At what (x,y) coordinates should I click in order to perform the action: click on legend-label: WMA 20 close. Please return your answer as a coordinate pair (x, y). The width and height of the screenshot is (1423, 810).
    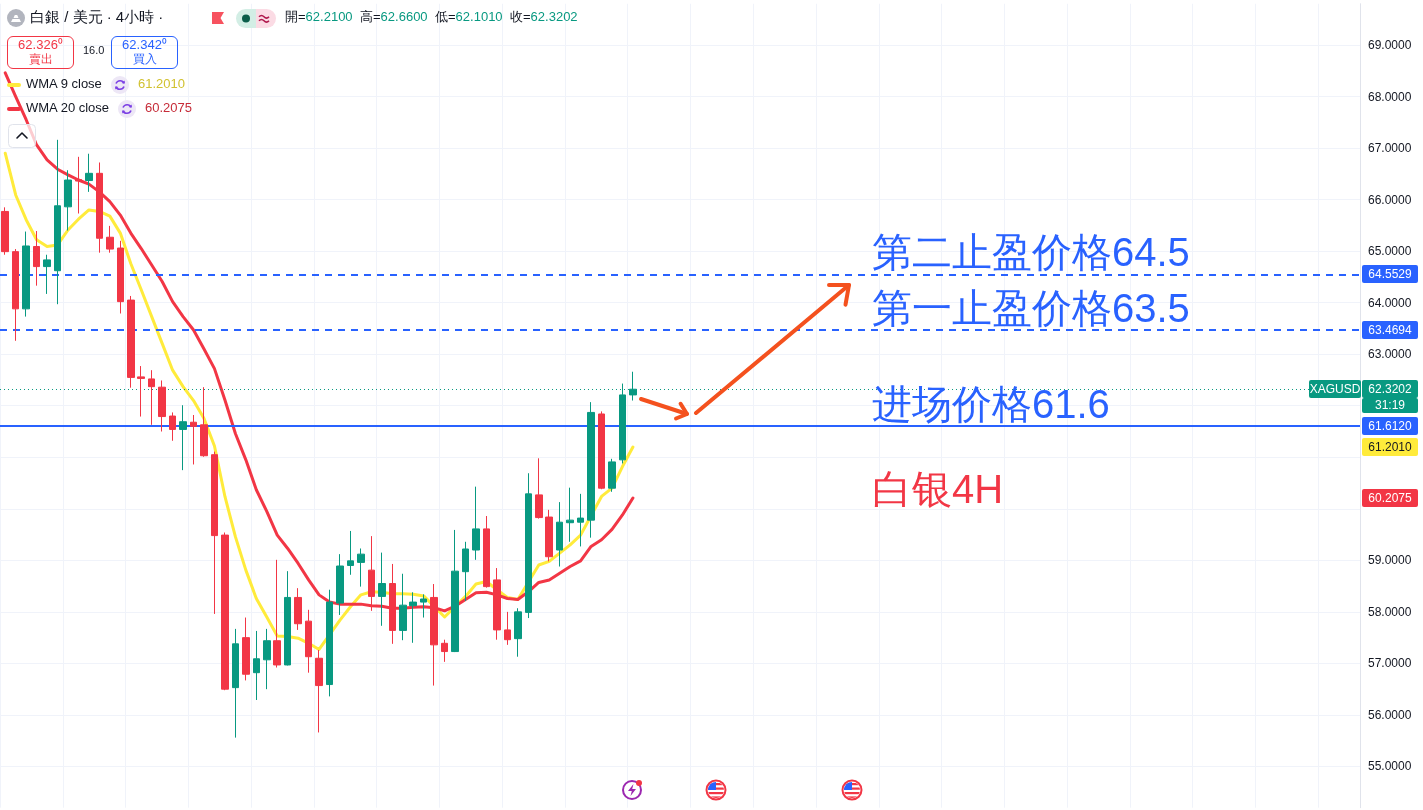
    Looking at the image, I should click on (68, 108).